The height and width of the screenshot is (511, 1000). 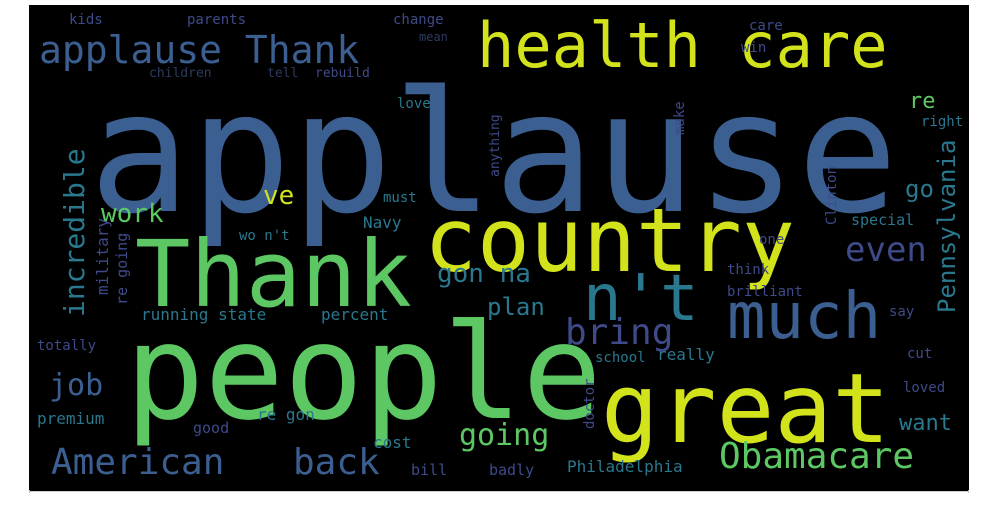 I want to click on word-health-care: health care, so click(x=682, y=45).